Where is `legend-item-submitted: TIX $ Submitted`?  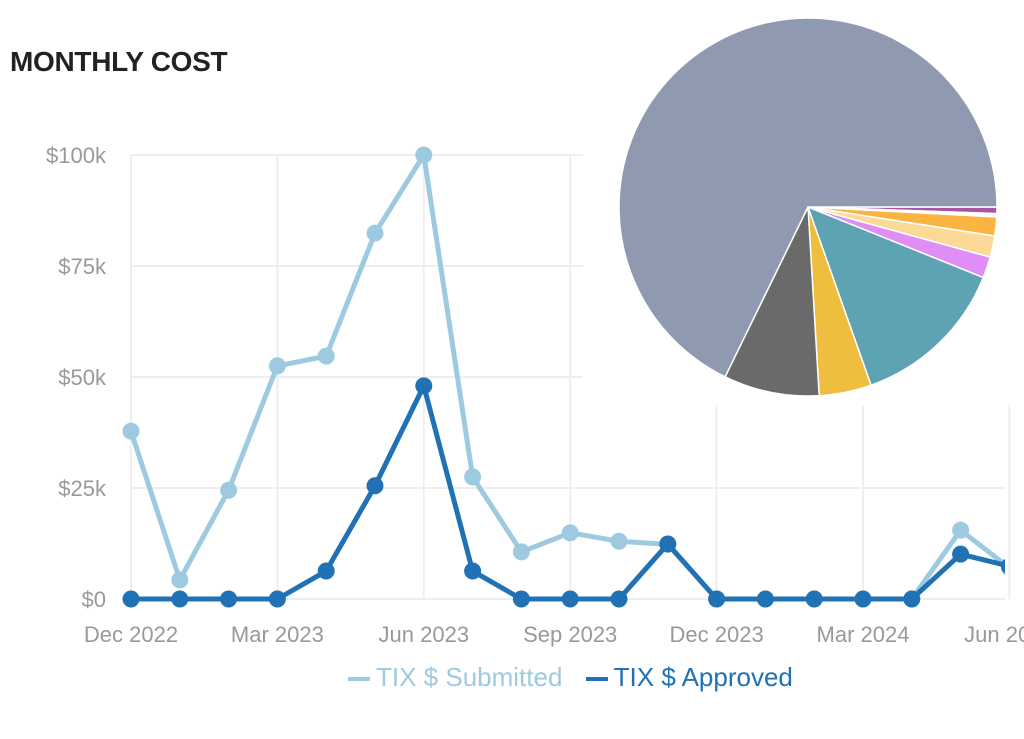
legend-item-submitted: TIX $ Submitted is located at coordinates (455, 677).